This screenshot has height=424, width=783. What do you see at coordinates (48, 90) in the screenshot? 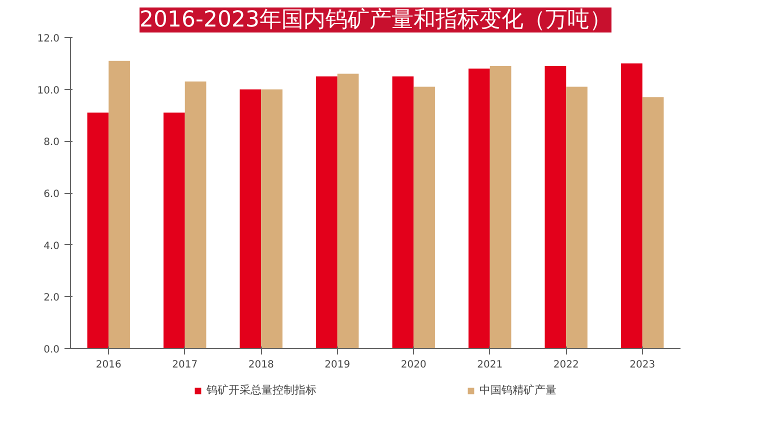
I see `y-tick-label: 10.0` at bounding box center [48, 90].